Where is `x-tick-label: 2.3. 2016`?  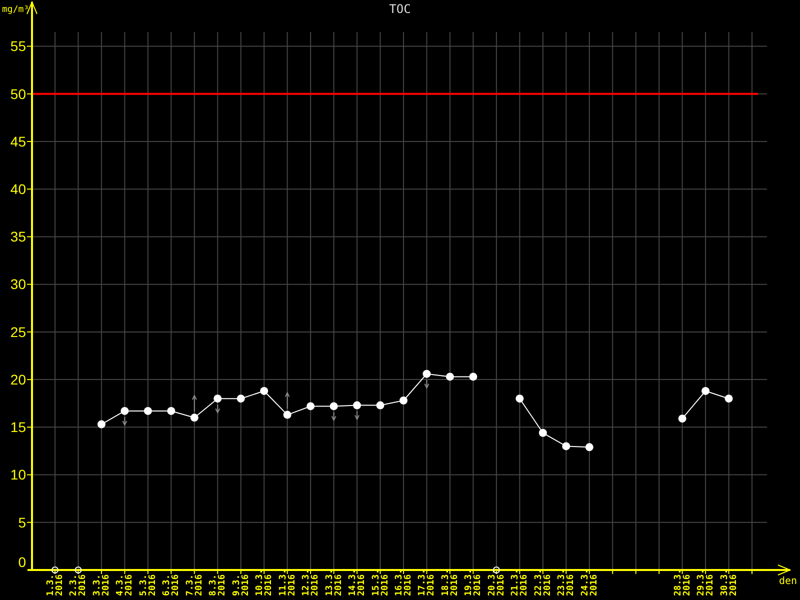 x-tick-label: 2.3. 2016 is located at coordinates (78, 585).